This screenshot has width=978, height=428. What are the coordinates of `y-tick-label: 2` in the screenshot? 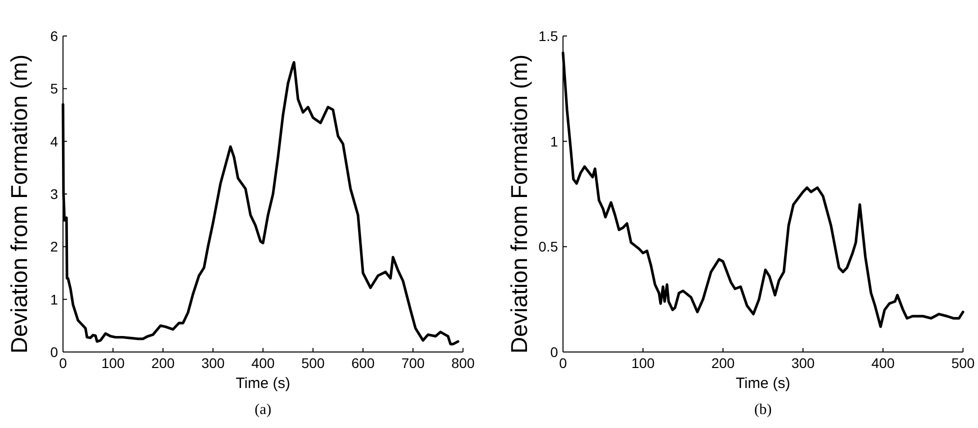 It's located at (54, 246).